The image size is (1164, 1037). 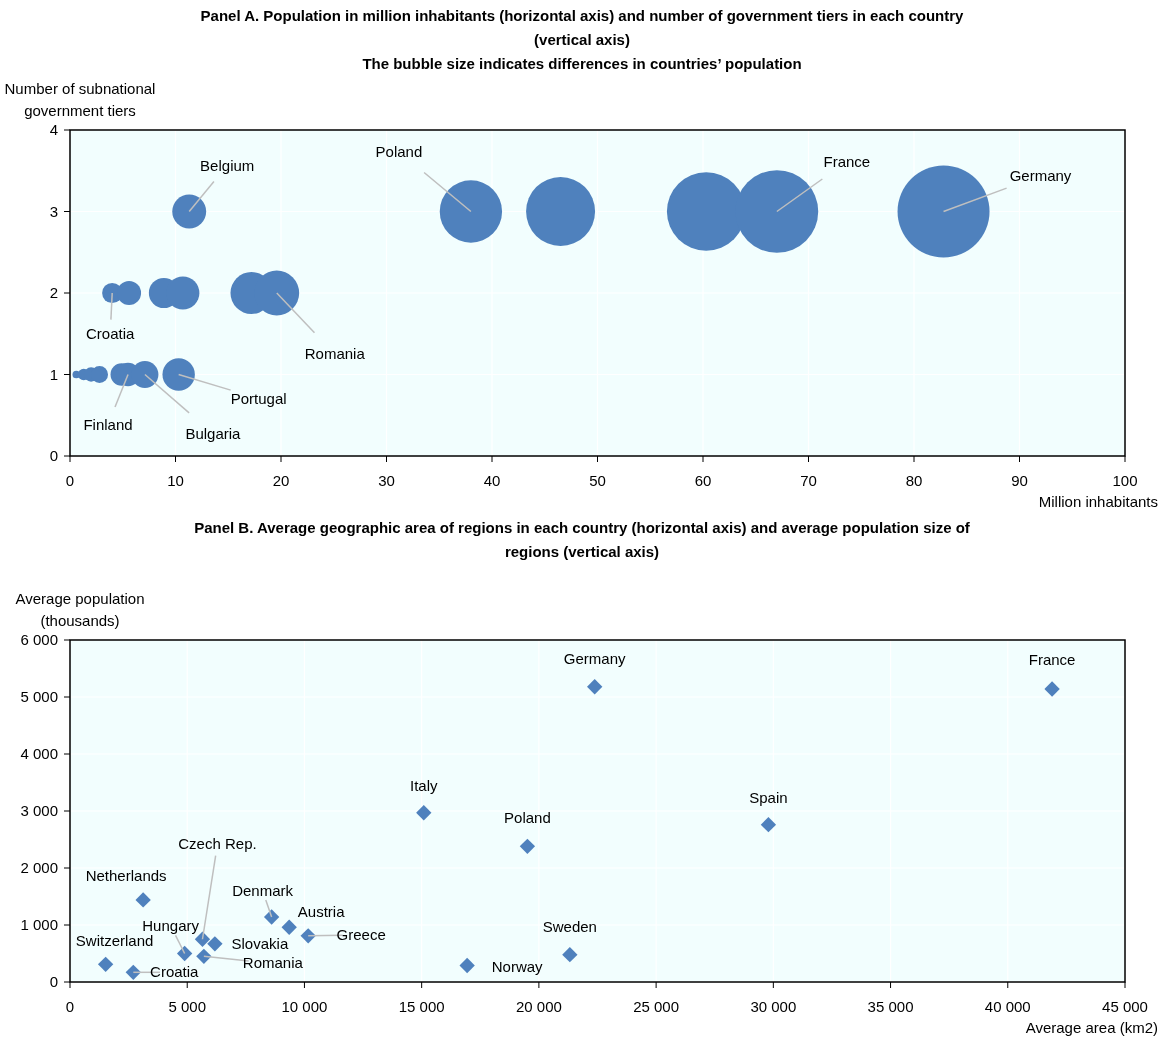 I want to click on annotation: Switzerland, so click(x=114, y=941).